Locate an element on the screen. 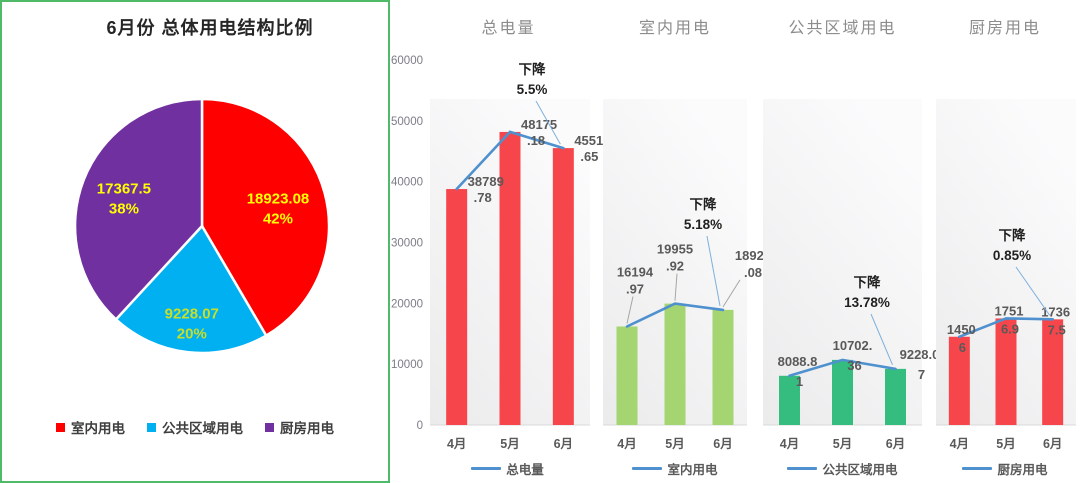 The height and width of the screenshot is (483, 1080). pie-legend-item-厨房用电: 厨房用电 is located at coordinates (299, 427).